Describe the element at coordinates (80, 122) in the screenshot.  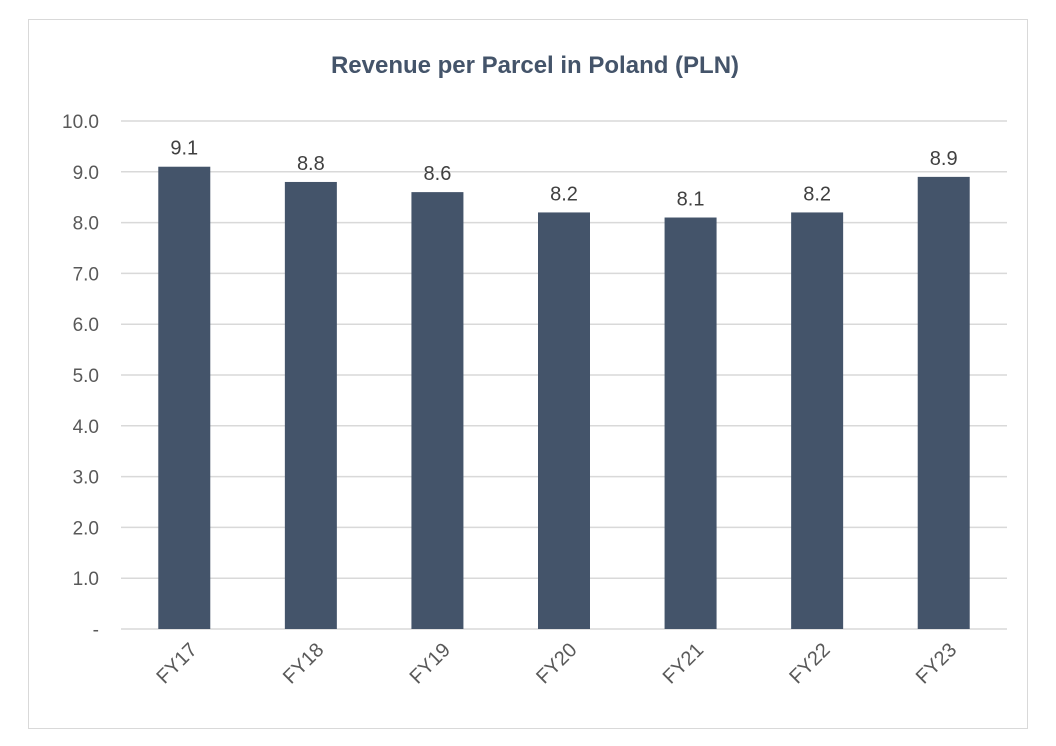
I see `y-tick-label: 10.0` at that location.